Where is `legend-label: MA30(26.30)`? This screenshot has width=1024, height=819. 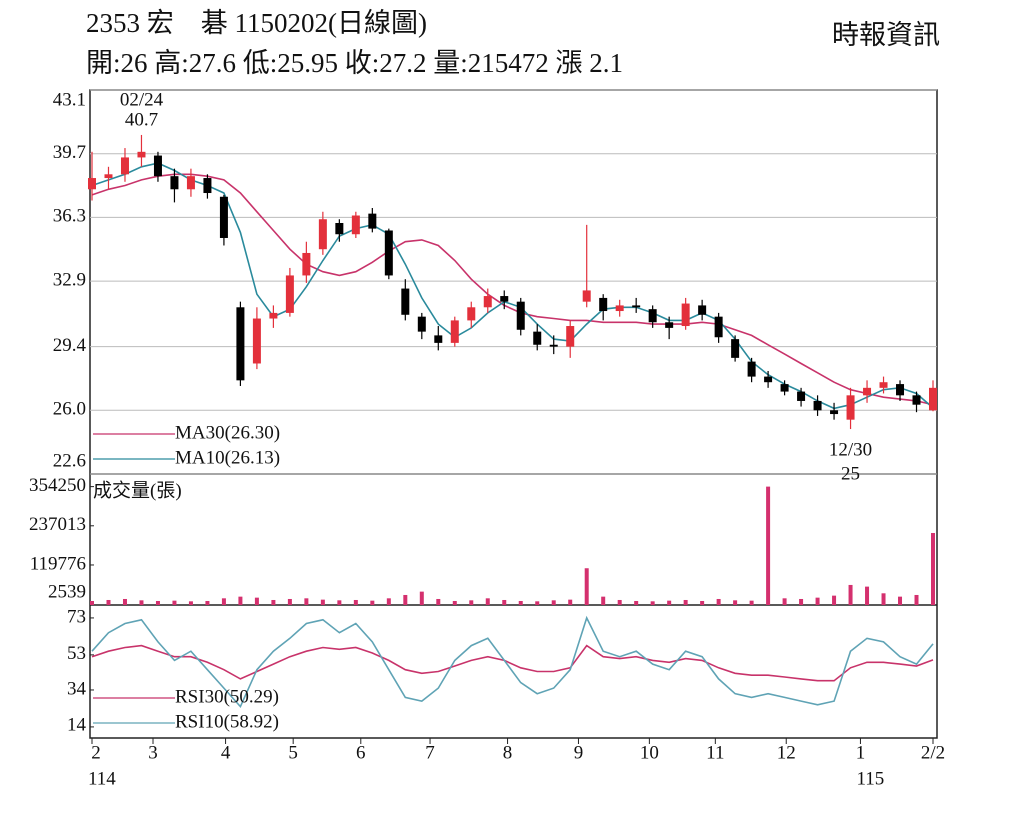
legend-label: MA30(26.30) is located at coordinates (227, 432).